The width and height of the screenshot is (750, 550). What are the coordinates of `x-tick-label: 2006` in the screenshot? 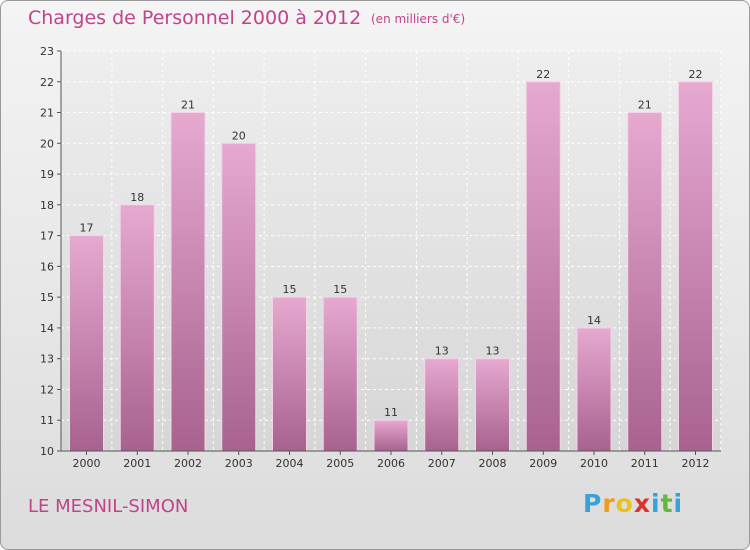 It's located at (391, 463).